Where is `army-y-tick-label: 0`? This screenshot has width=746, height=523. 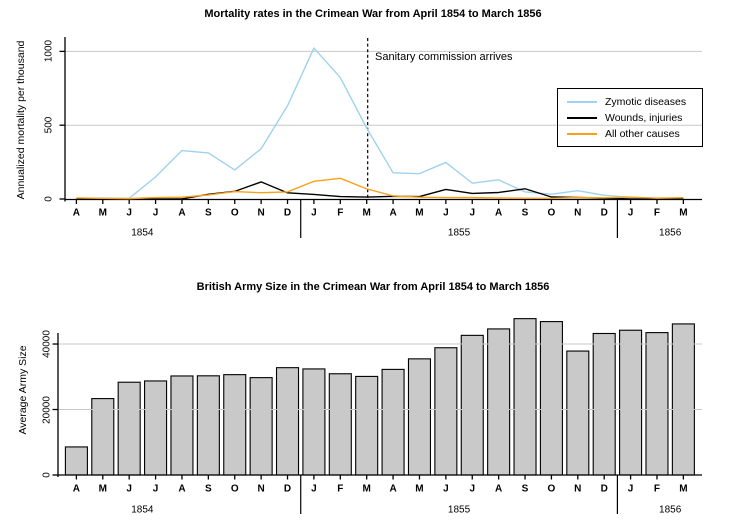
army-y-tick-label: 0 is located at coordinates (47, 475).